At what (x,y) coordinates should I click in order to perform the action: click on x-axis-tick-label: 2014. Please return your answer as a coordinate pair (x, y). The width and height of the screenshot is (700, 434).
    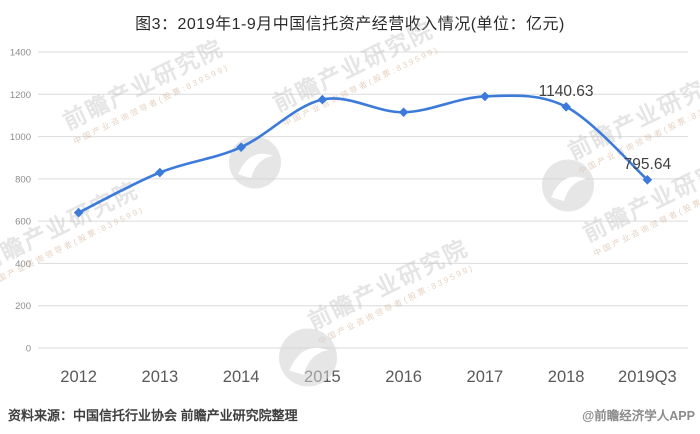
    Looking at the image, I should click on (241, 377).